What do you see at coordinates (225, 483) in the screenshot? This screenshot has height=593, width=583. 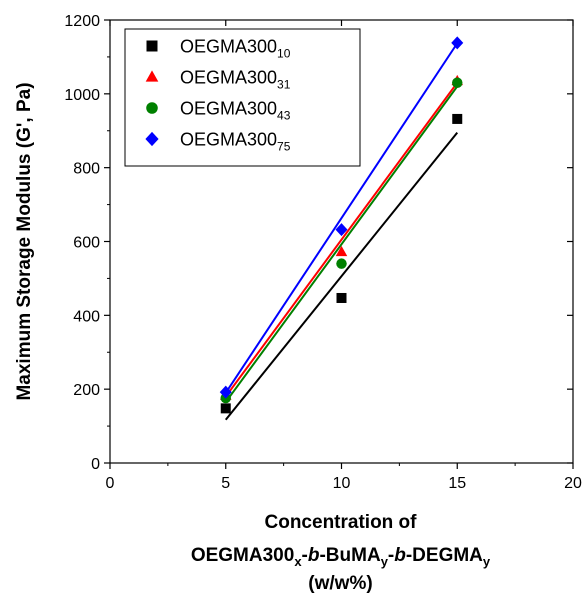 I see `x-tick-label: 5` at bounding box center [225, 483].